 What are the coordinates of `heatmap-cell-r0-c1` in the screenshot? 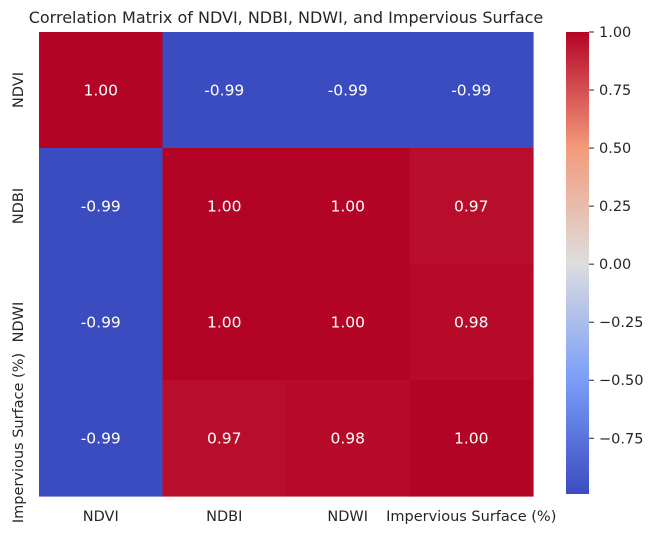 It's located at (224, 90).